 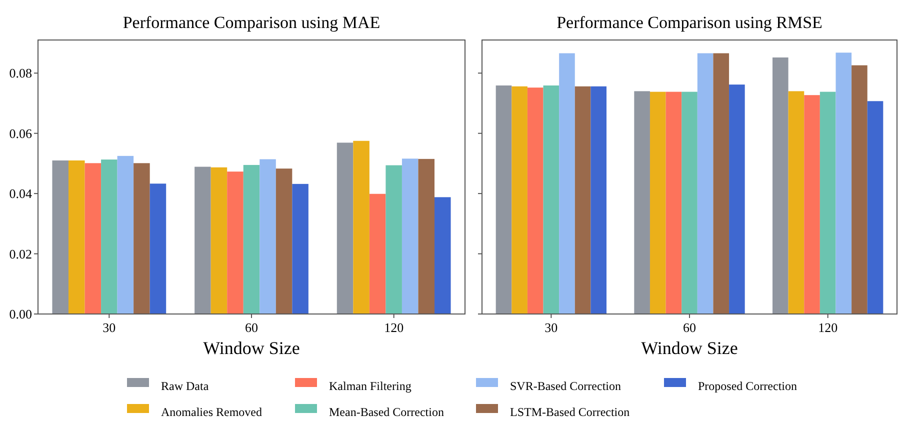 What do you see at coordinates (20, 314) in the screenshot?
I see `y-tick-label: 0.00` at bounding box center [20, 314].